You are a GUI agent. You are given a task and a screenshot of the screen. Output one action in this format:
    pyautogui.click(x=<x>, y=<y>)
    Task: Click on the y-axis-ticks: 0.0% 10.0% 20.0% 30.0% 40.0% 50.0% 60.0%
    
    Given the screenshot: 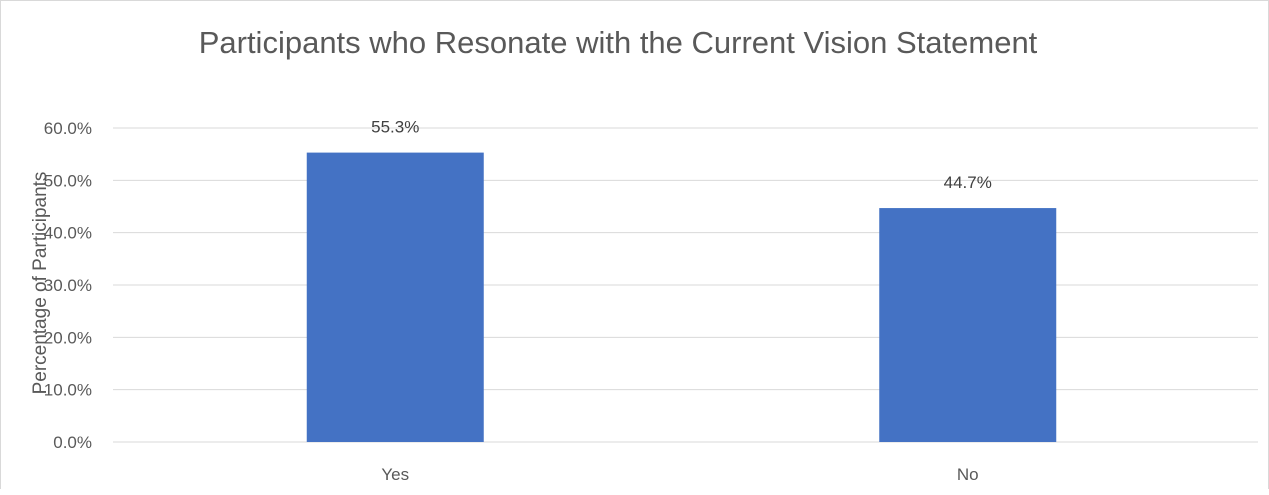 What is the action you would take?
    pyautogui.click(x=68, y=285)
    